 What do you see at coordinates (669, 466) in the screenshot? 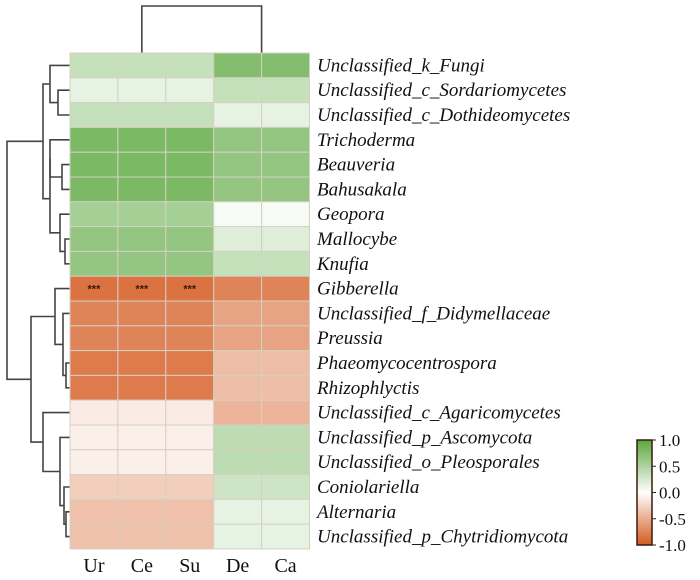
I see `colorbar-tick-label: 0.5` at bounding box center [669, 466].